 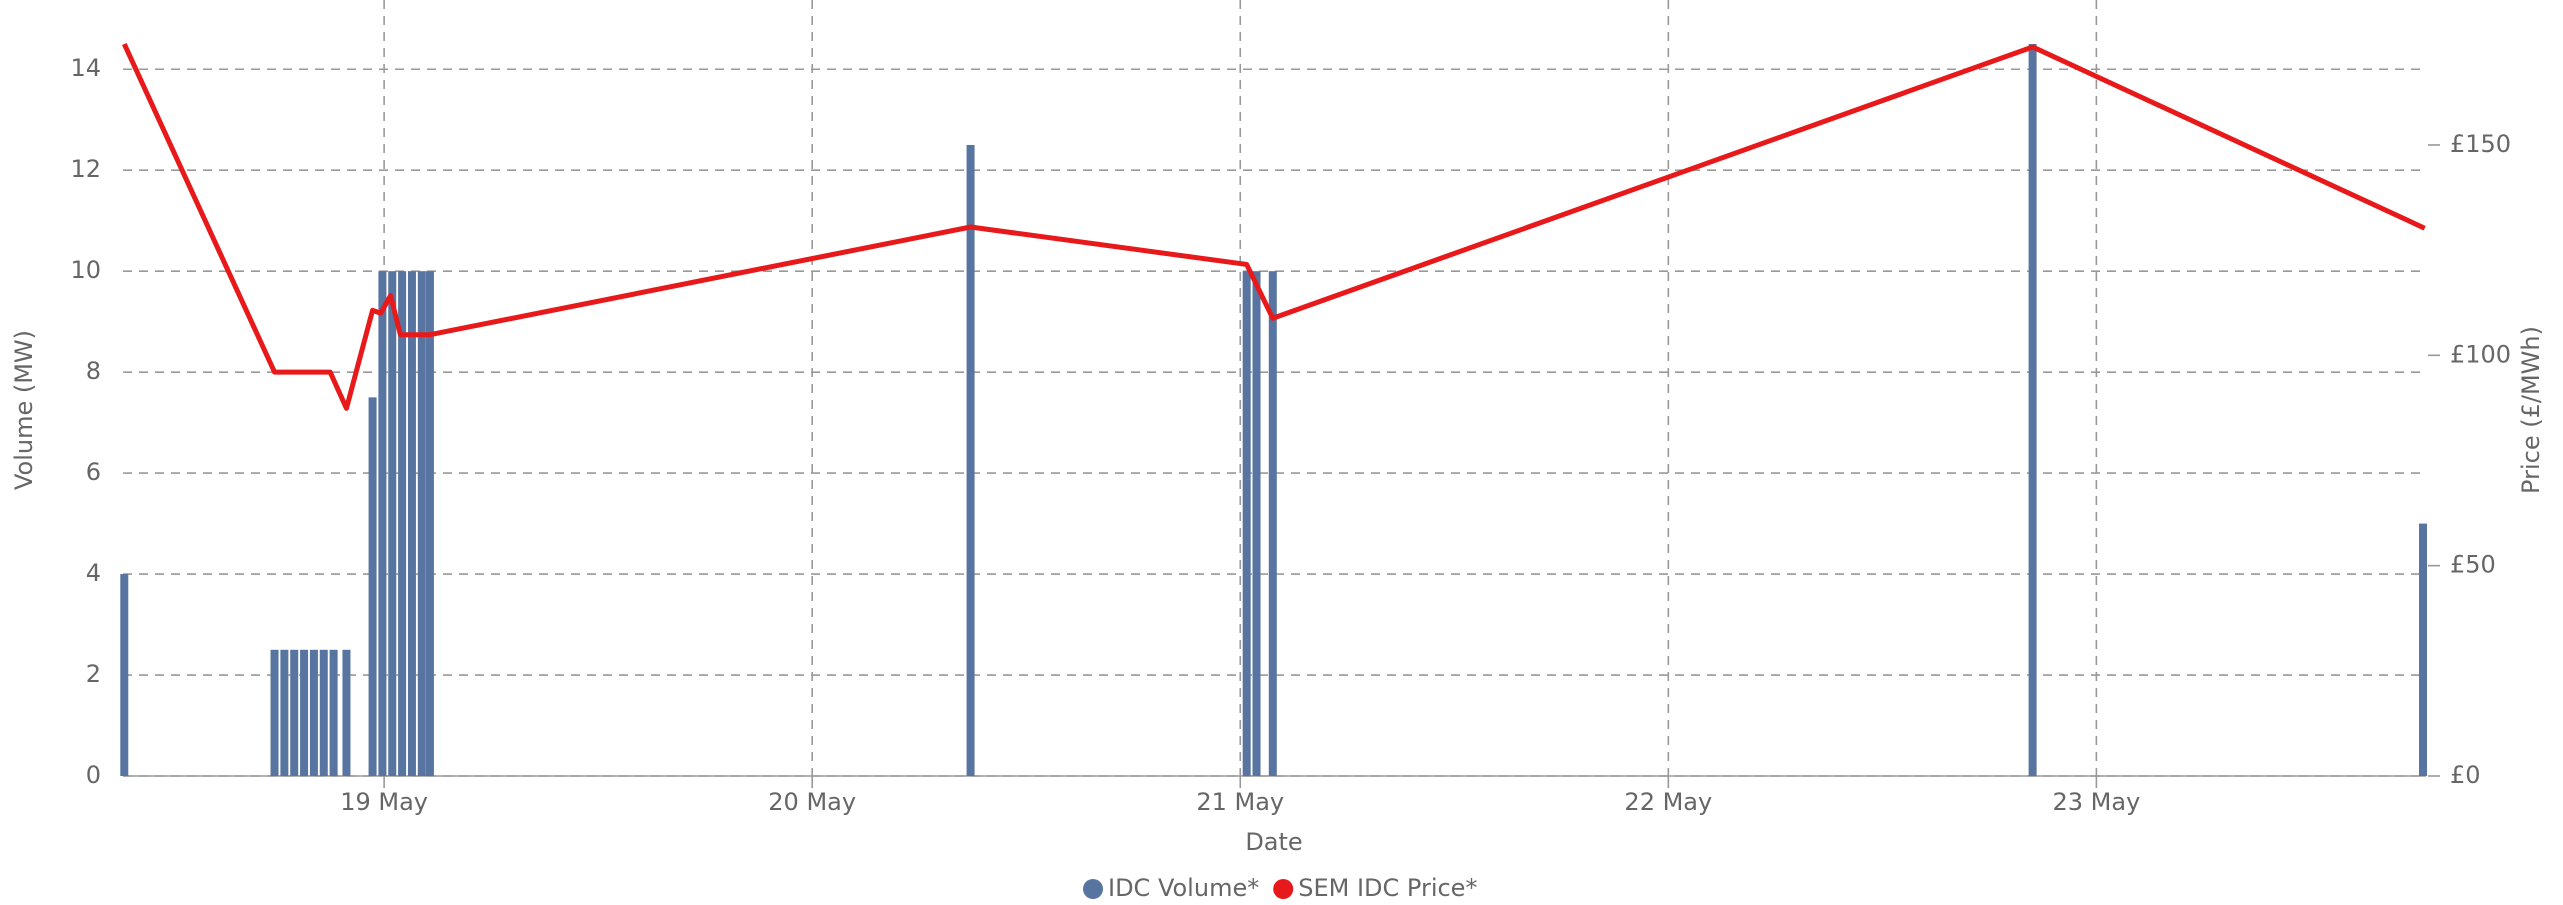 What do you see at coordinates (1240, 802) in the screenshot?
I see `x-tick-label: 21 May` at bounding box center [1240, 802].